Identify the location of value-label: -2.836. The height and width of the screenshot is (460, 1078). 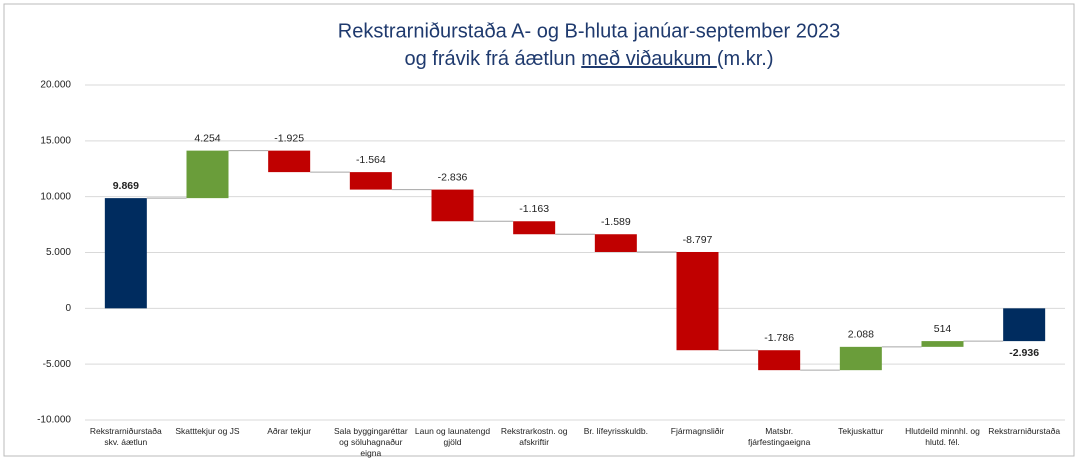
(453, 177).